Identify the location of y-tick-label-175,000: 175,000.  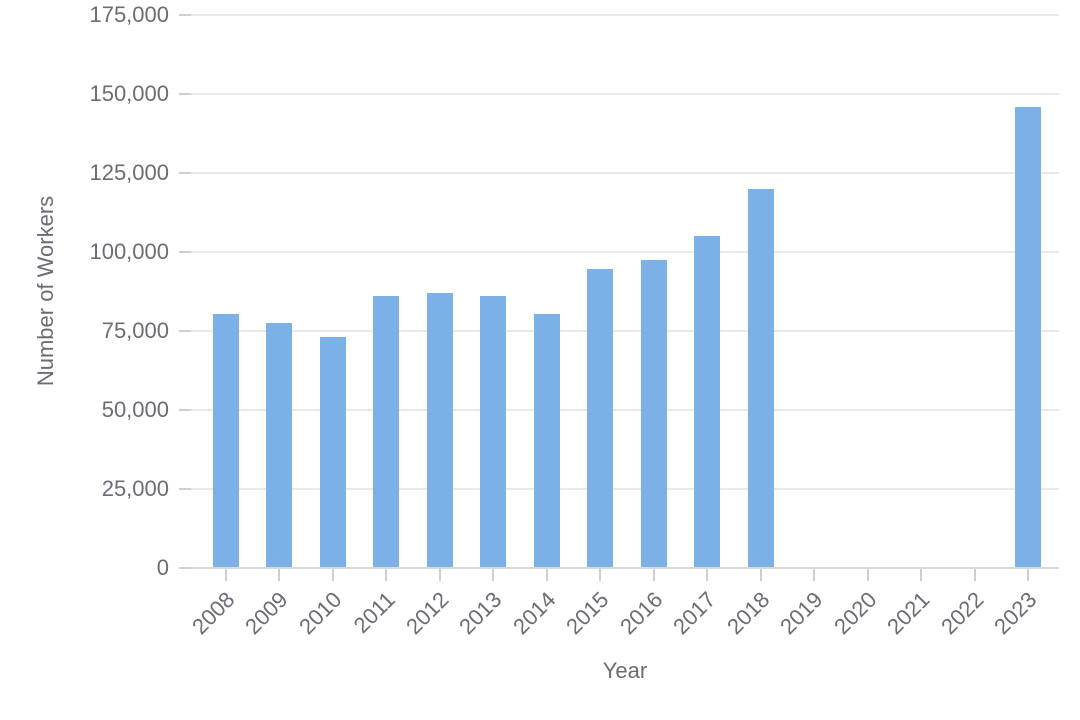
(129, 14).